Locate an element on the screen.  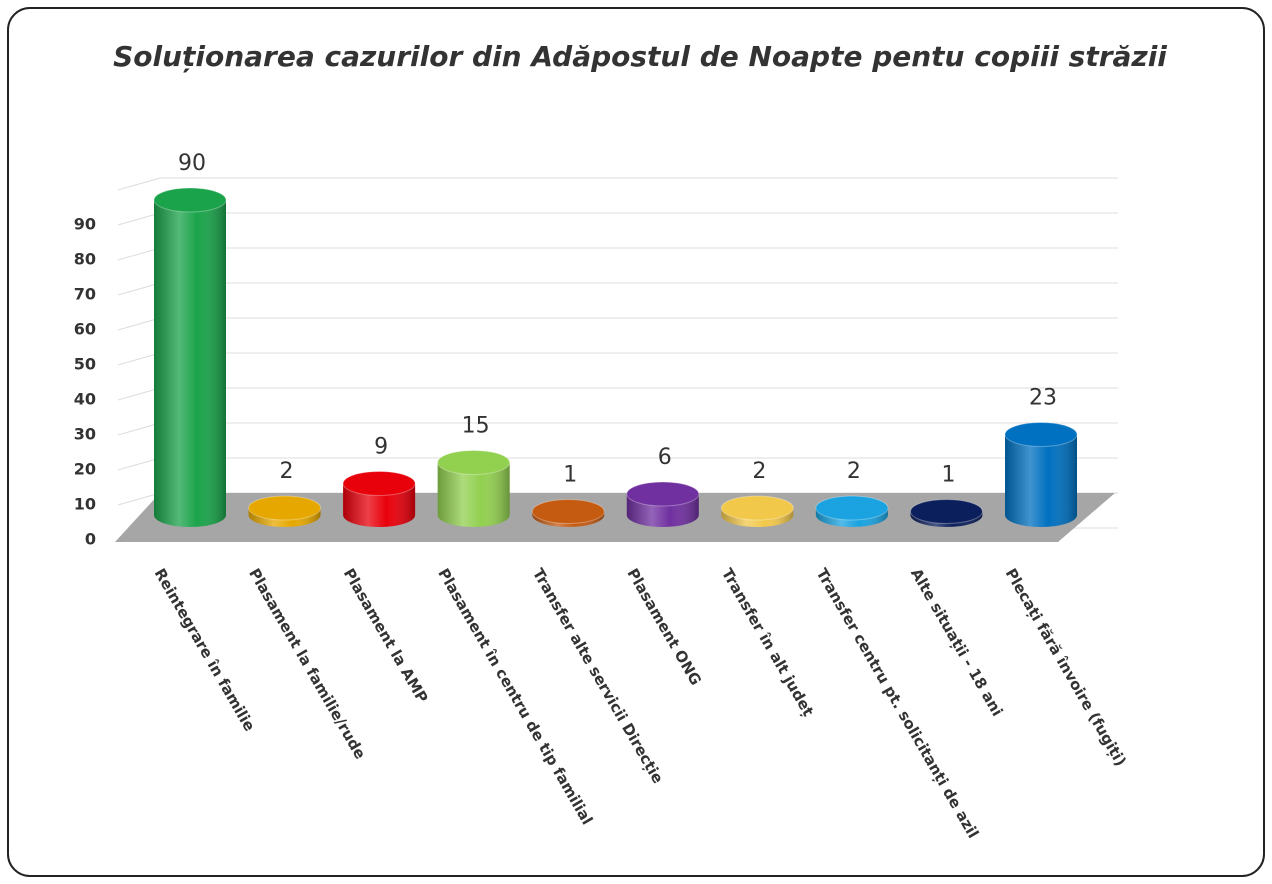
y-tick-label: 60 is located at coordinates (85, 329).